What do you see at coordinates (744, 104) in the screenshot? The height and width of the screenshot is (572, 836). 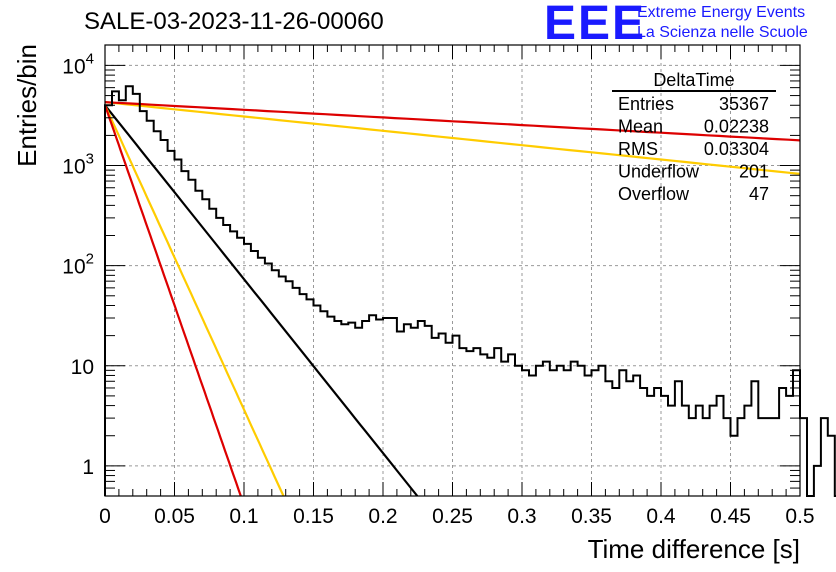 I see `stats-value: 35367` at bounding box center [744, 104].